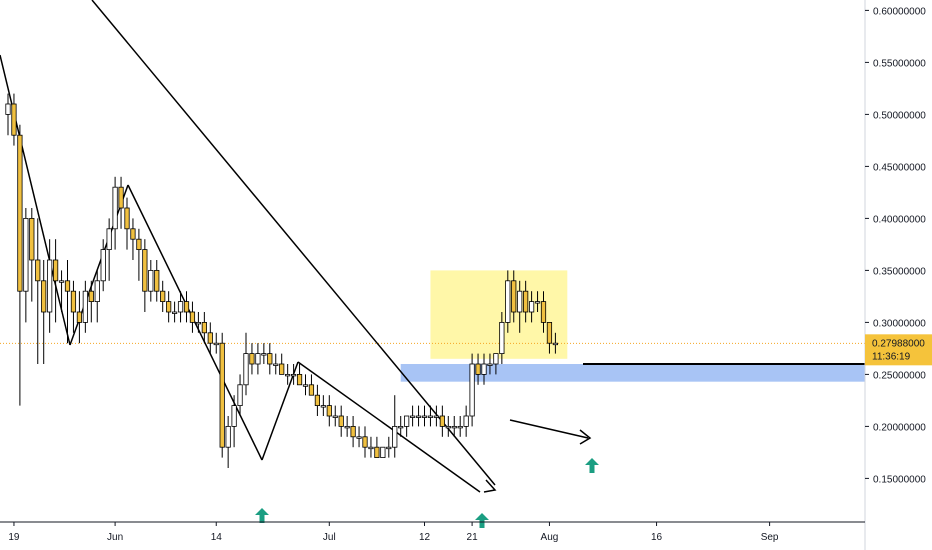  I want to click on price-tick-label: 0.60000000, so click(899, 11).